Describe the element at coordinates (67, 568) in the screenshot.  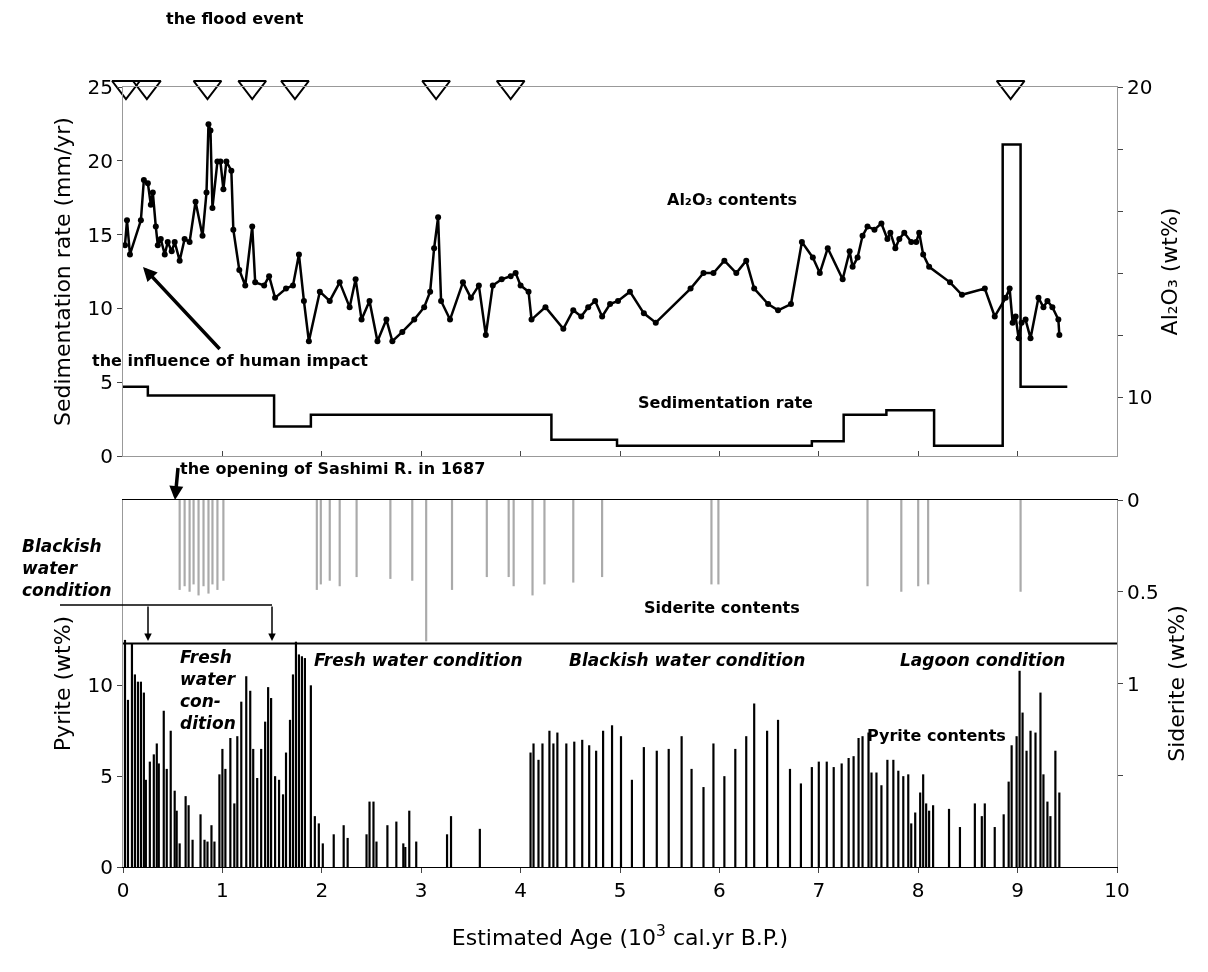
I see `text: Blackish water condition` at that location.